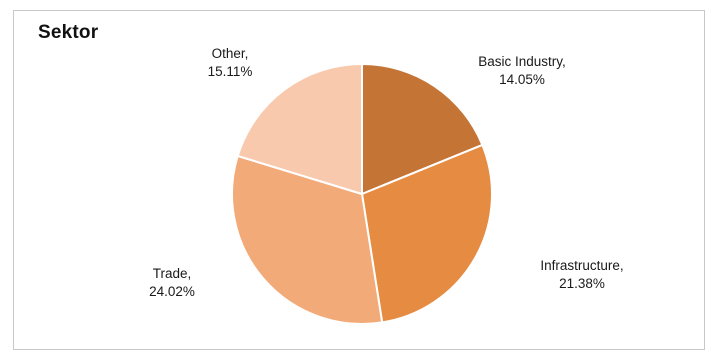  Describe the element at coordinates (172, 291) in the screenshot. I see `slice-label-value: 24.02%` at that location.